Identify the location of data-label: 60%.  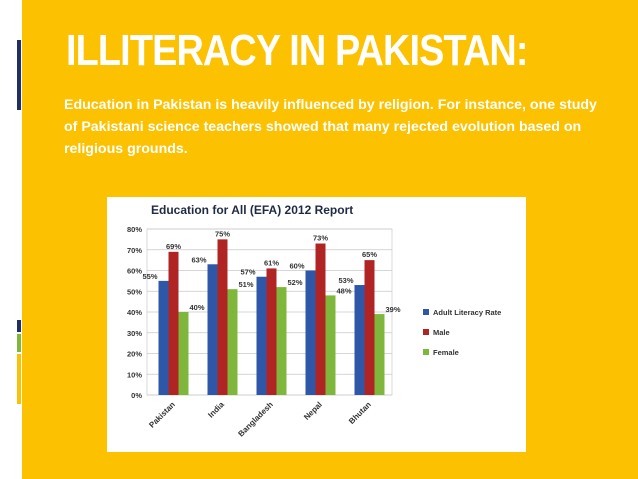
(296, 266).